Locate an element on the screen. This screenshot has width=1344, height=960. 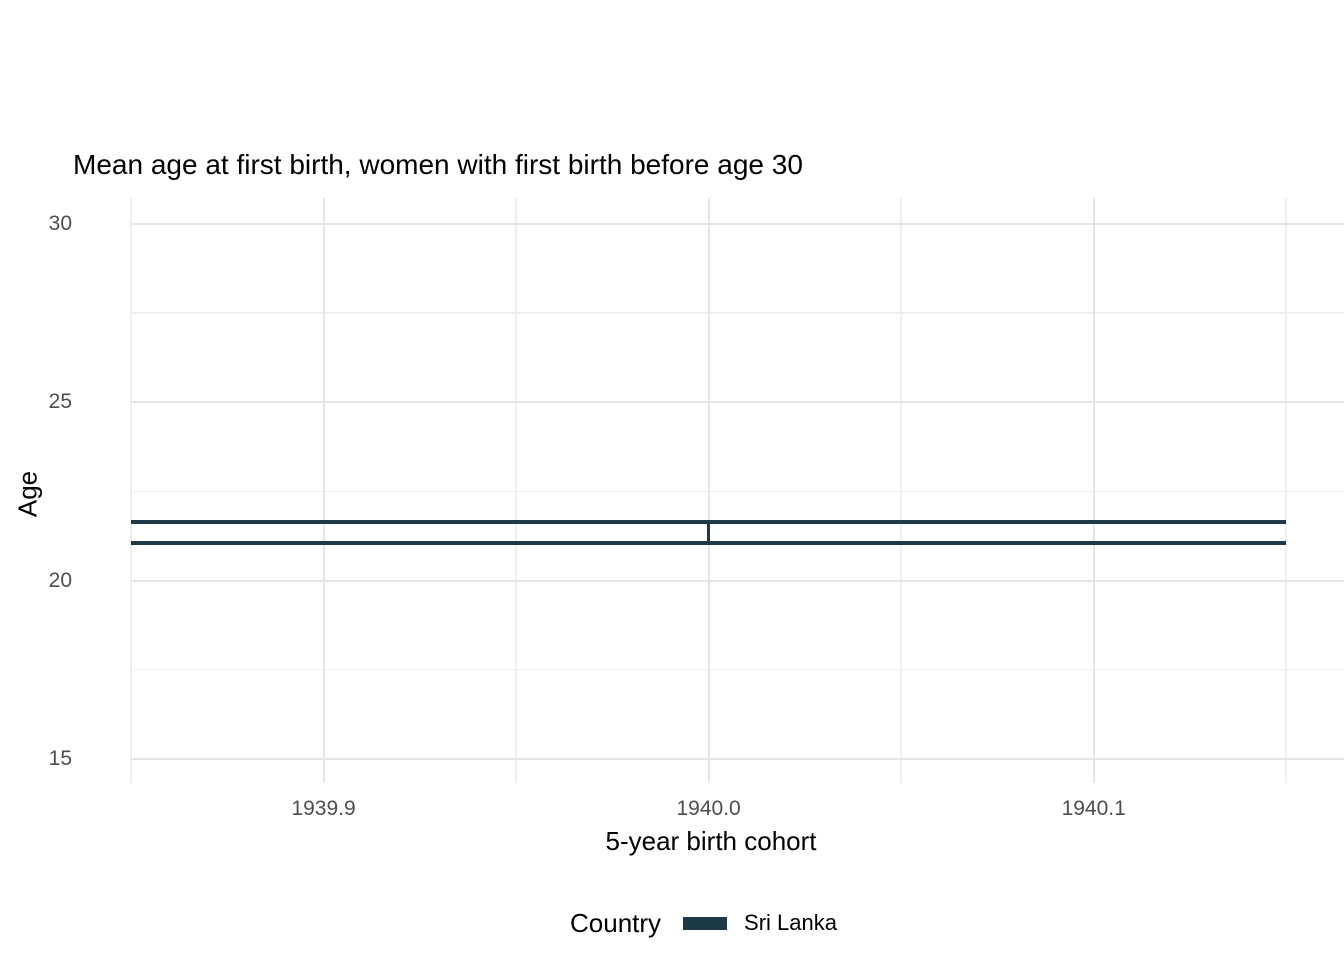
y-axis-title: Age is located at coordinates (27, 494).